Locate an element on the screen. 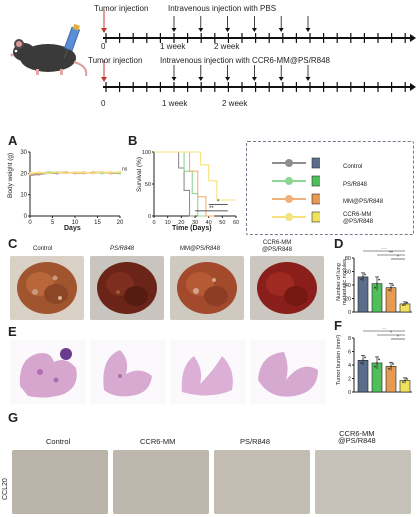 This screenshot has width=418, height=517. d-sig-label: ** is located at coordinates (391, 254).